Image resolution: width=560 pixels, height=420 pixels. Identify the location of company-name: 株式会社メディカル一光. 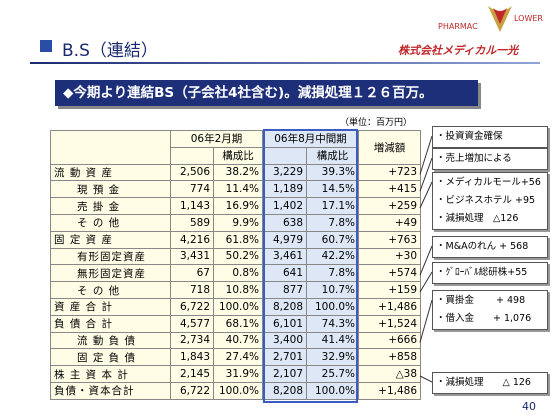
(458, 50).